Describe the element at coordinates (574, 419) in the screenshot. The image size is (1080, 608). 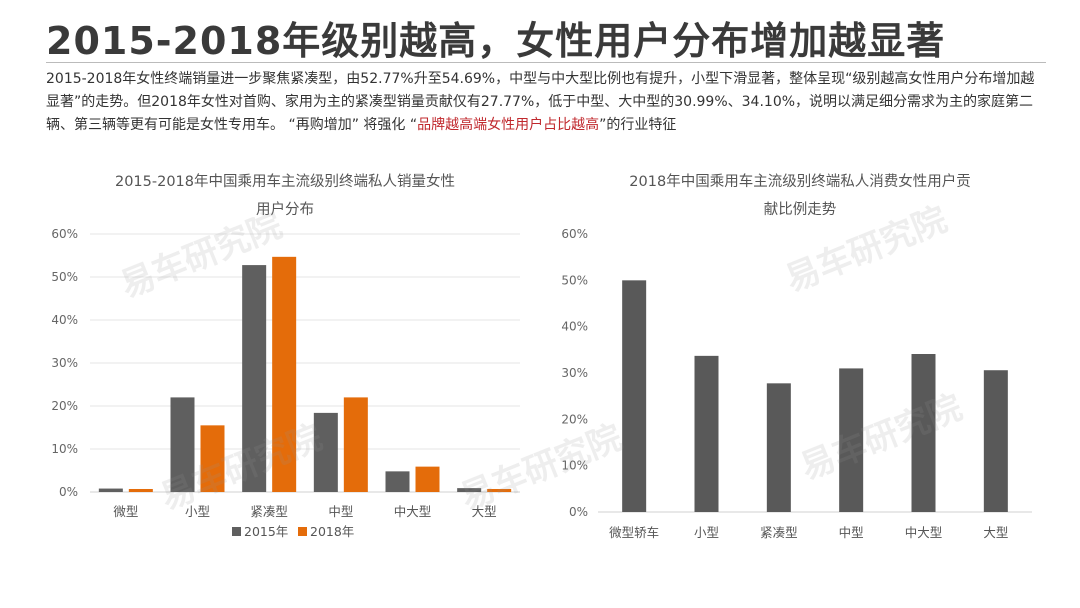
I see `right-y-tick-label: 20%` at that location.